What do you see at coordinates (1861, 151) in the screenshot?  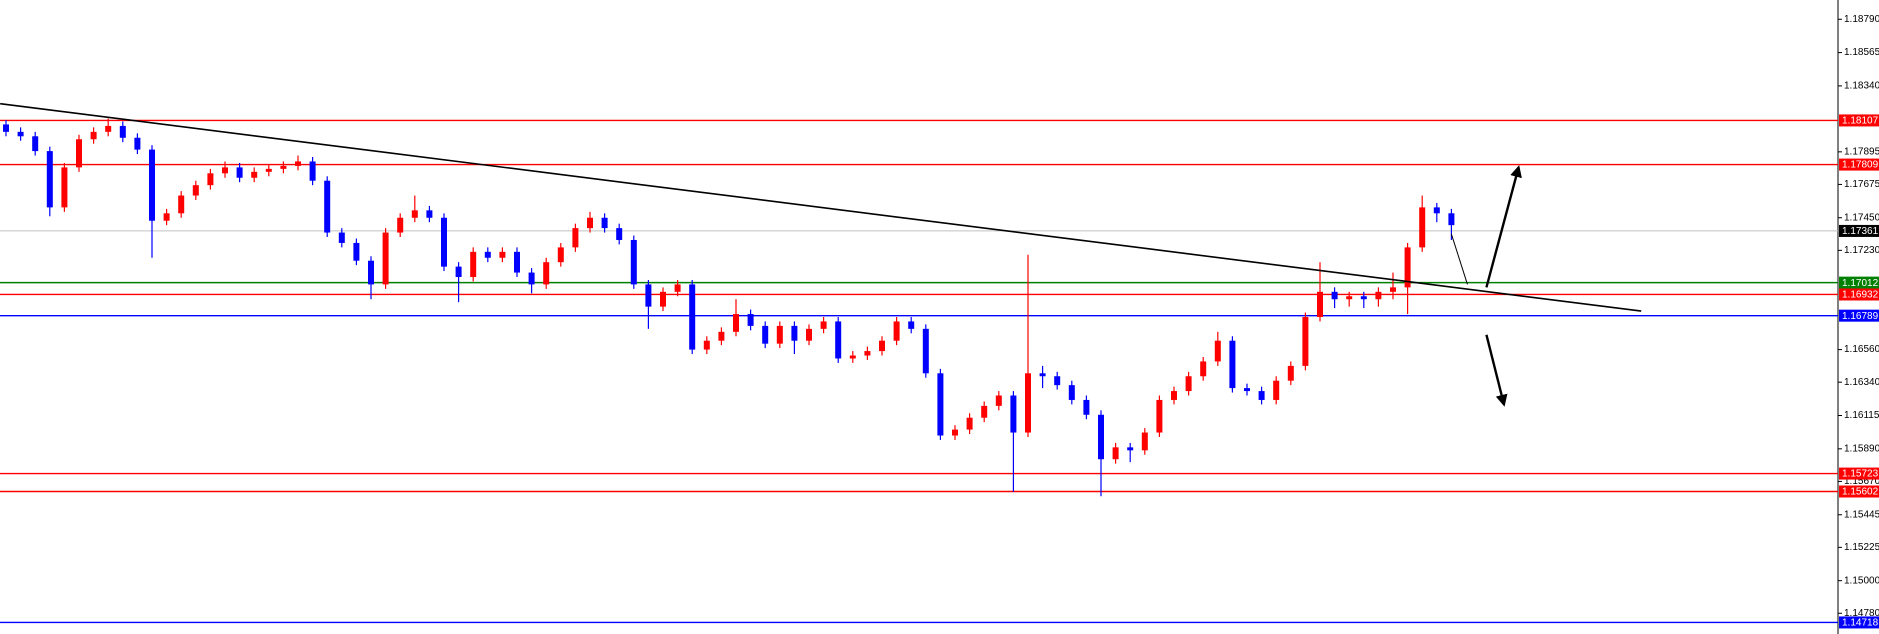 I see `y-tick-label: 1.17895` at bounding box center [1861, 151].